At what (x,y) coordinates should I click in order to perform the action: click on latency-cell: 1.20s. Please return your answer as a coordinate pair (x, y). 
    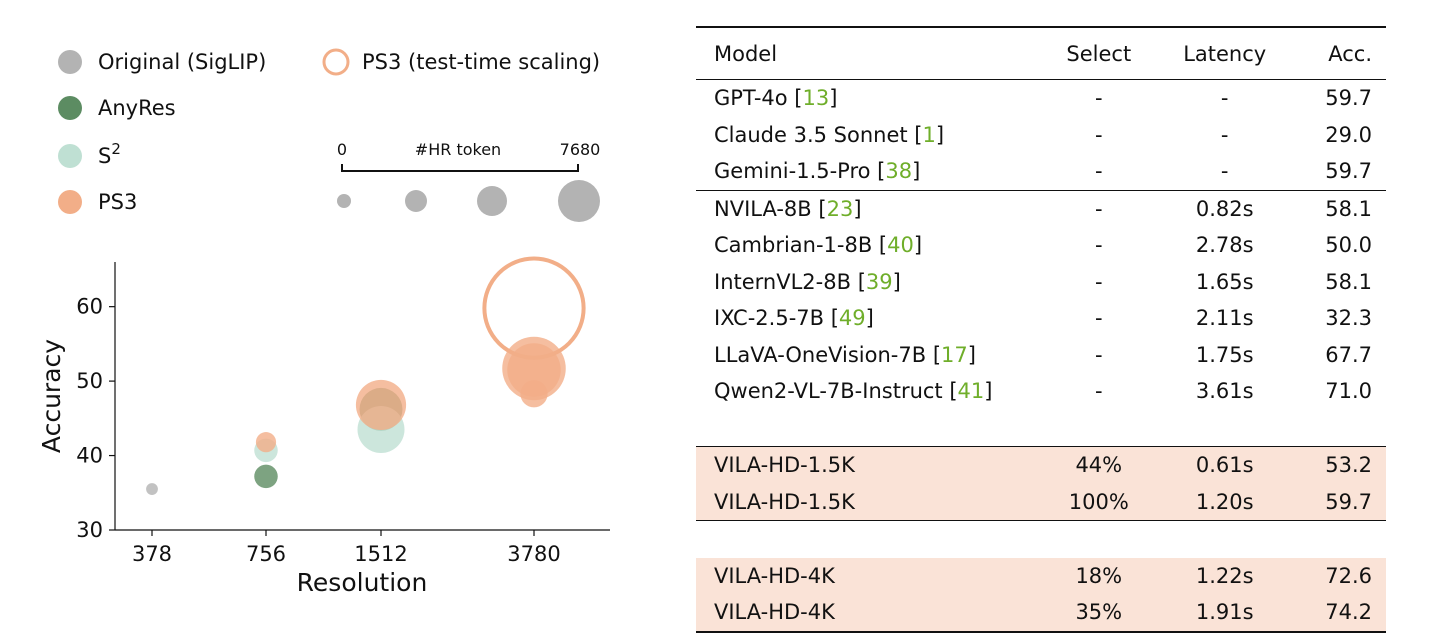
    Looking at the image, I should click on (1225, 502).